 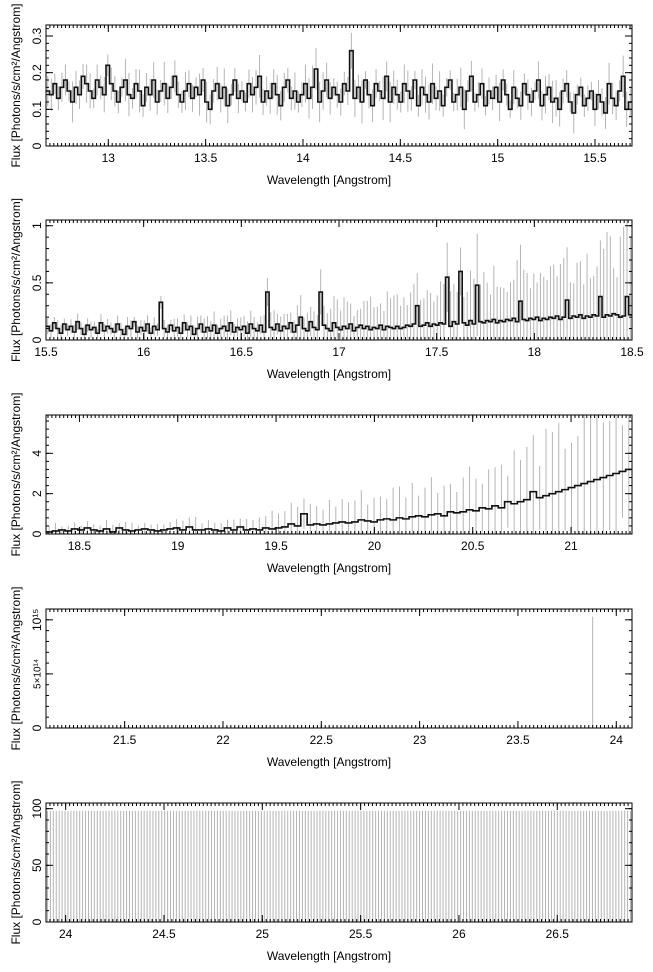 I want to click on y-tick-label: 4, so click(x=37, y=453).